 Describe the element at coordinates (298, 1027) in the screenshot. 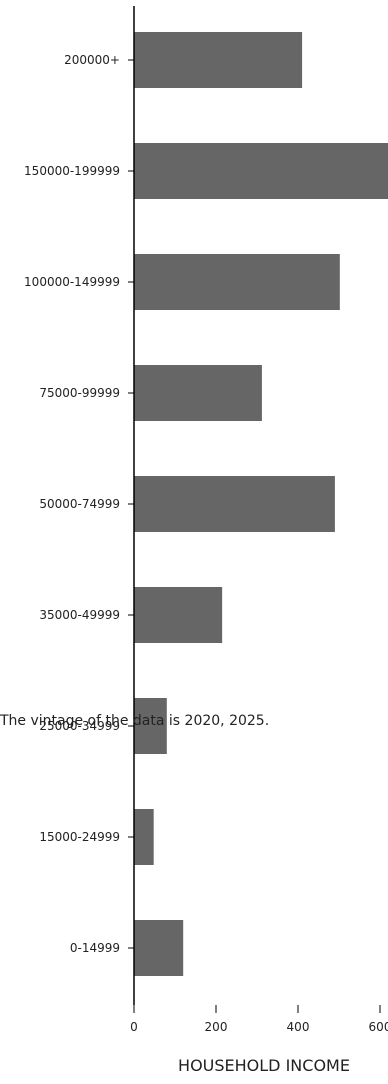

I see `x-tick-label: 400` at that location.